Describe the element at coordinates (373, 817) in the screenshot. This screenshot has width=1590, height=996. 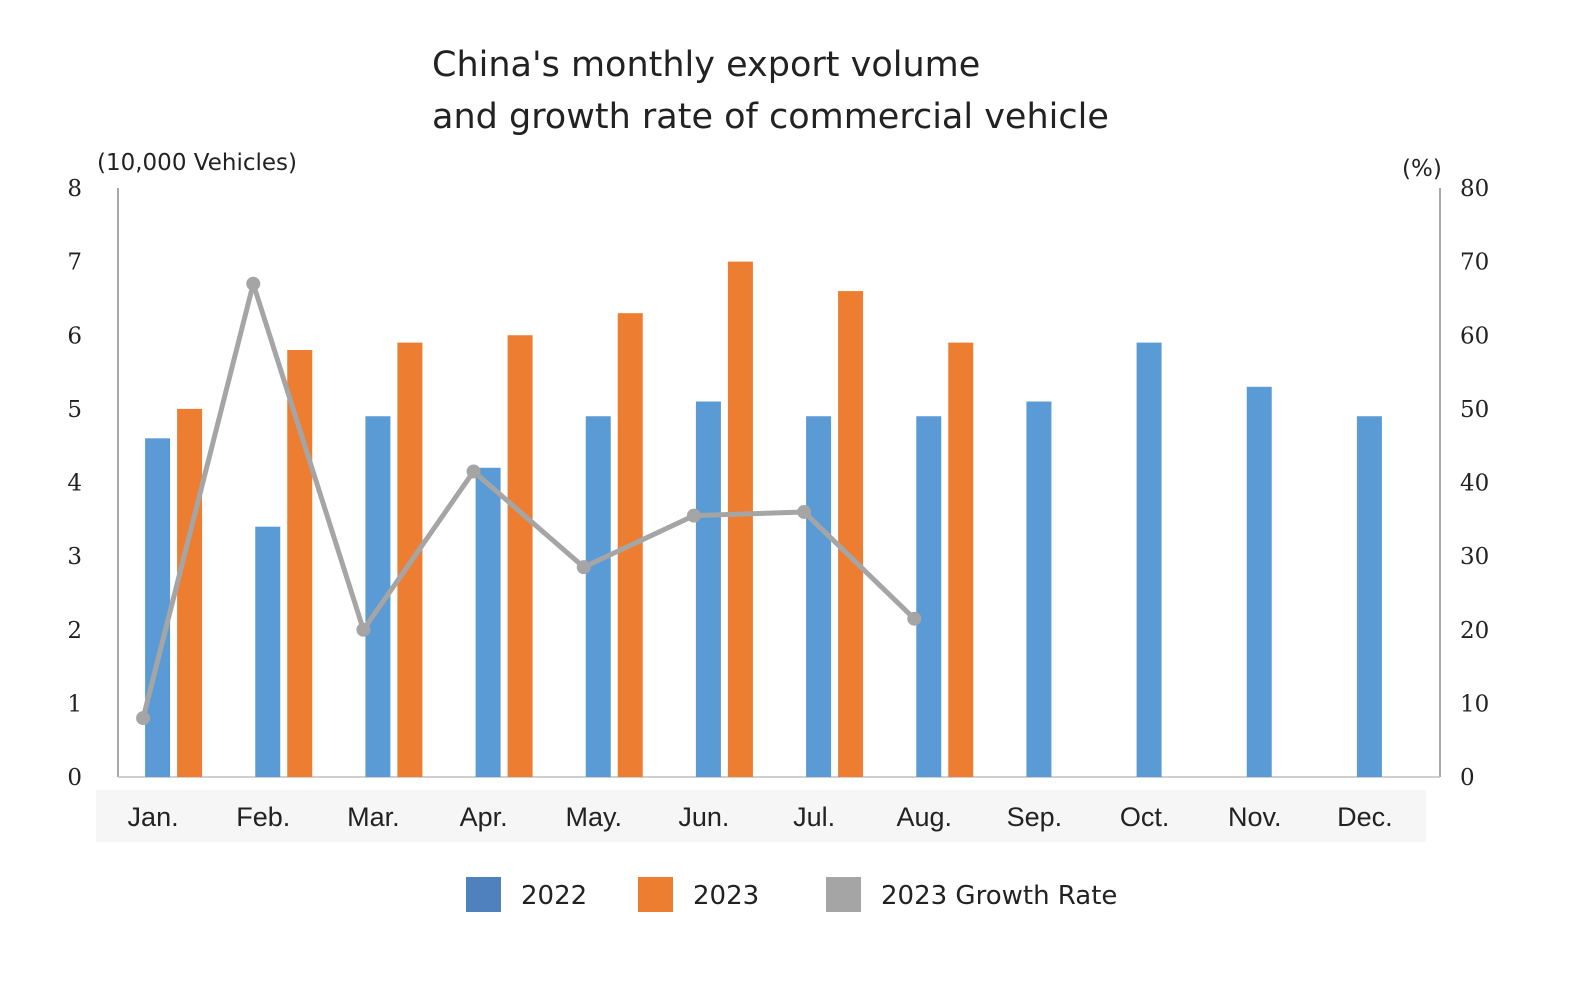
I see `x-tick-label: Mar.` at that location.